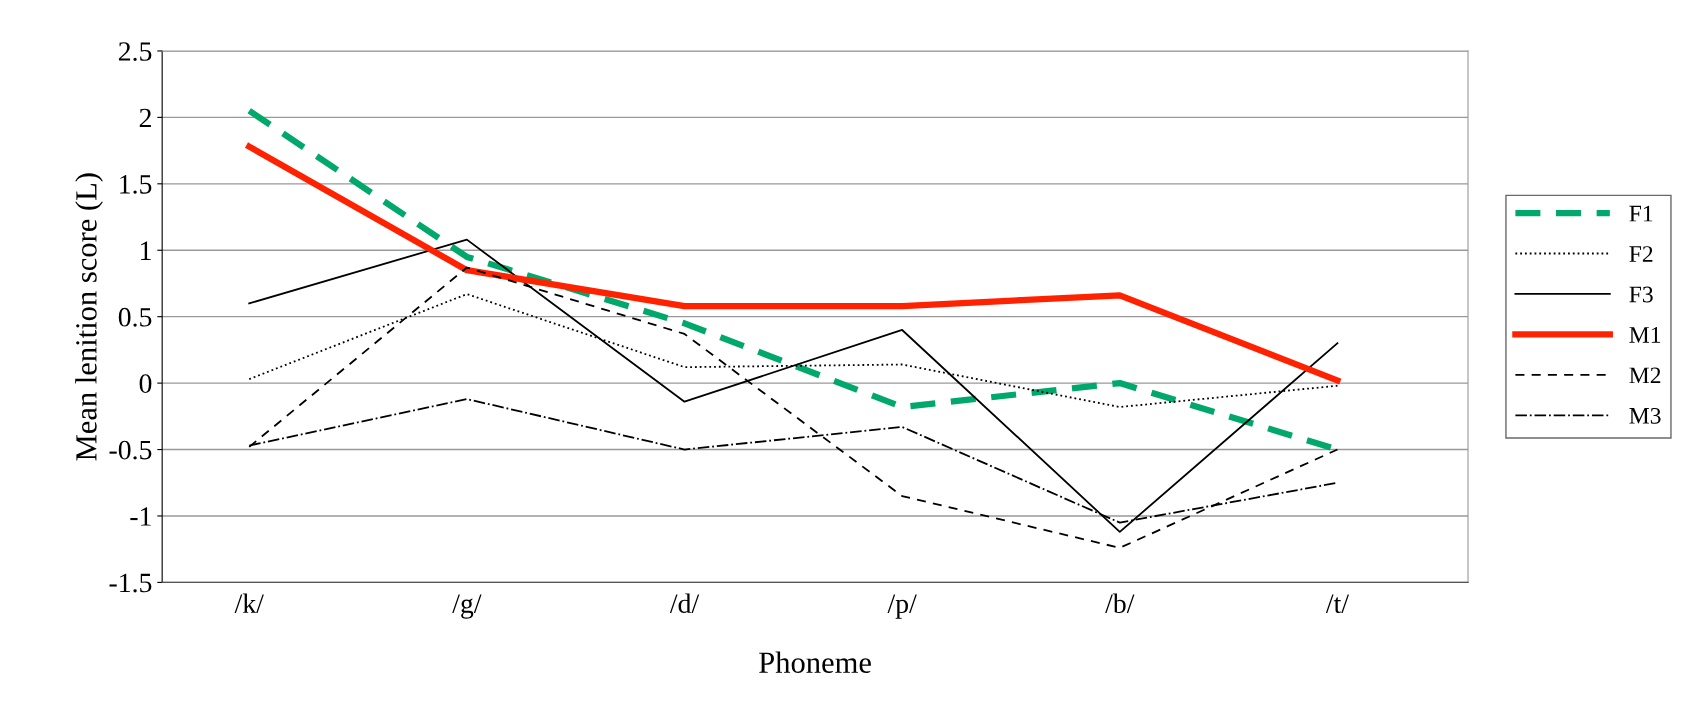 The width and height of the screenshot is (1707, 728). I want to click on x-axis-title: Phoneme, so click(815, 662).